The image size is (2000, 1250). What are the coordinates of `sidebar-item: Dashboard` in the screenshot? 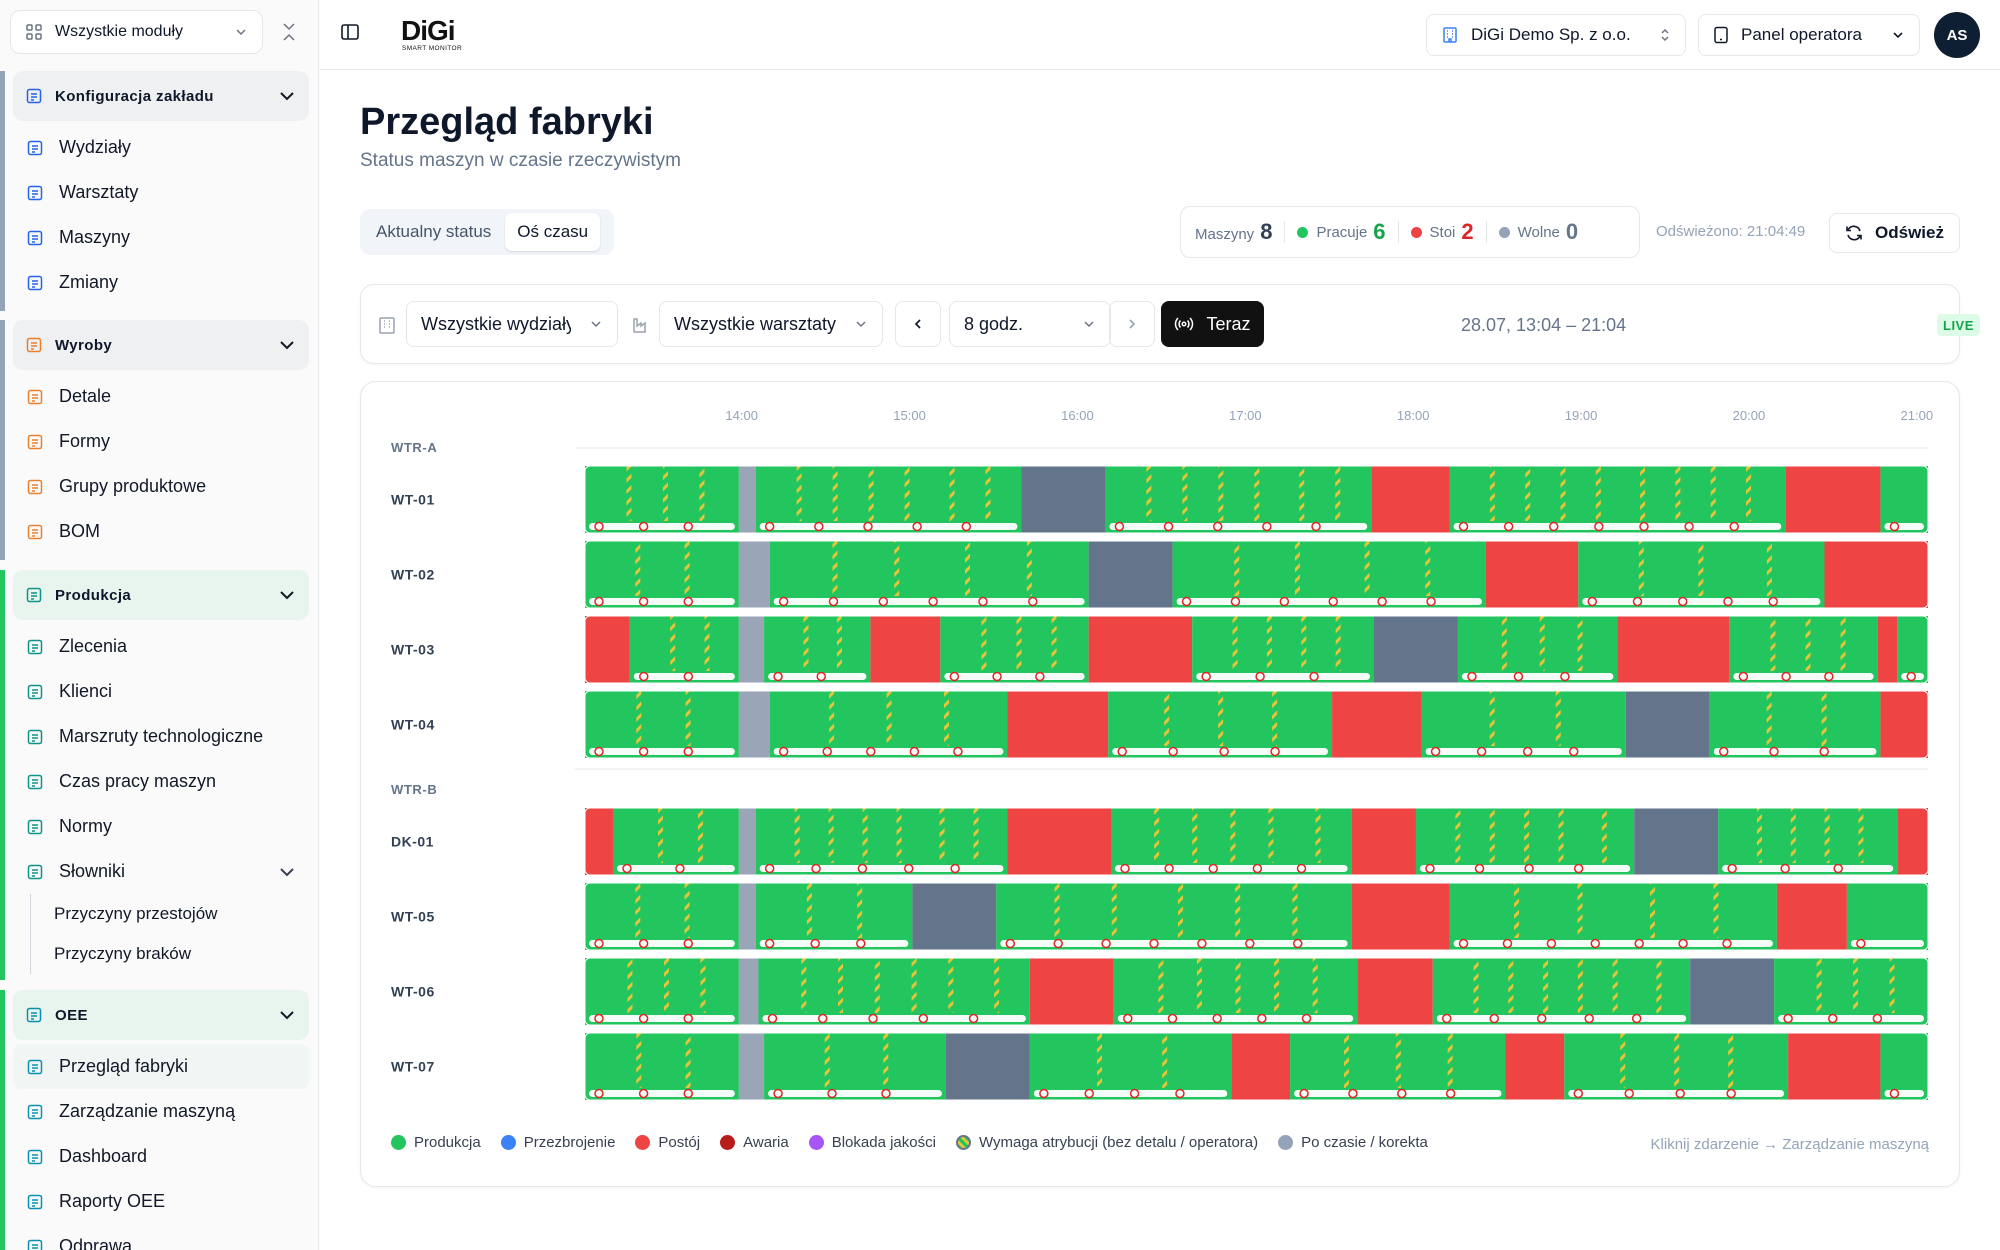 It's located at (161, 1156).